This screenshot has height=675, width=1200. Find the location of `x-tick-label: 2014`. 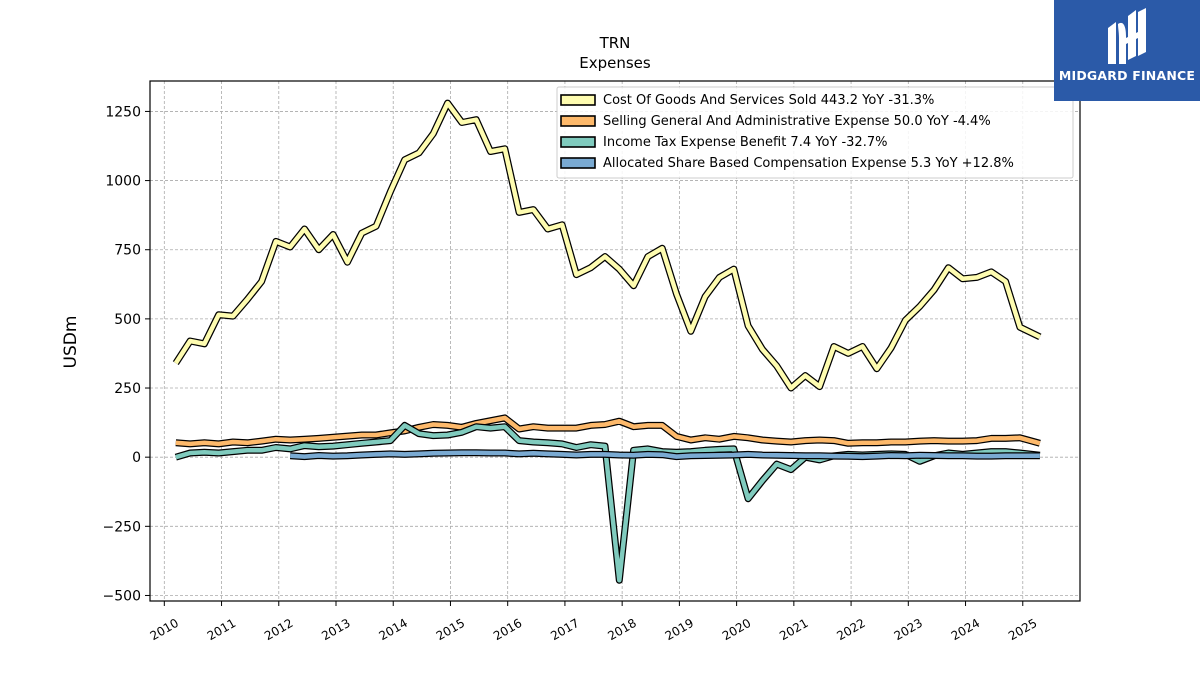

x-tick-label: 2014 is located at coordinates (393, 629).